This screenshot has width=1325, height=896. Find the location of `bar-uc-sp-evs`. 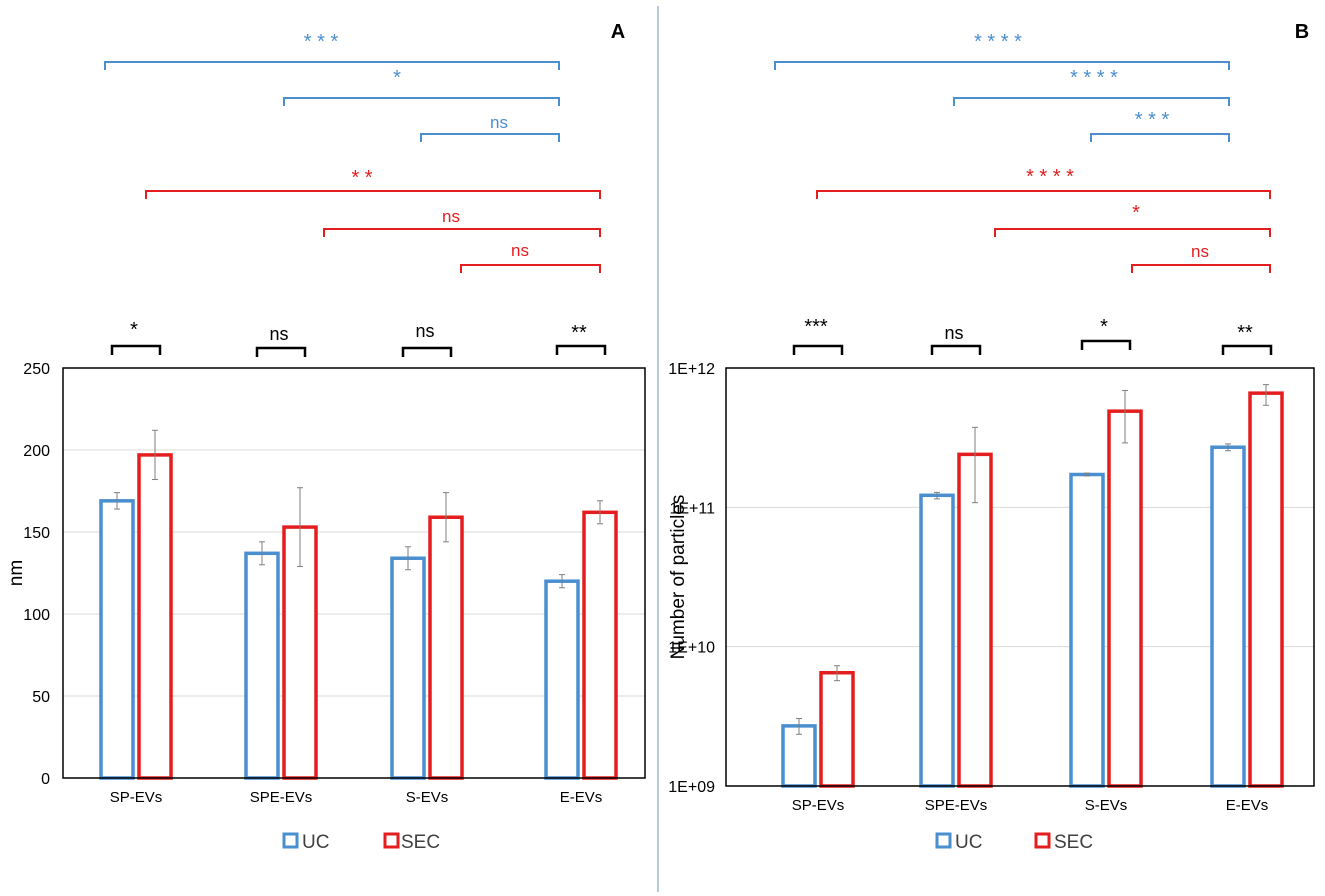

bar-uc-sp-evs is located at coordinates (117, 639).